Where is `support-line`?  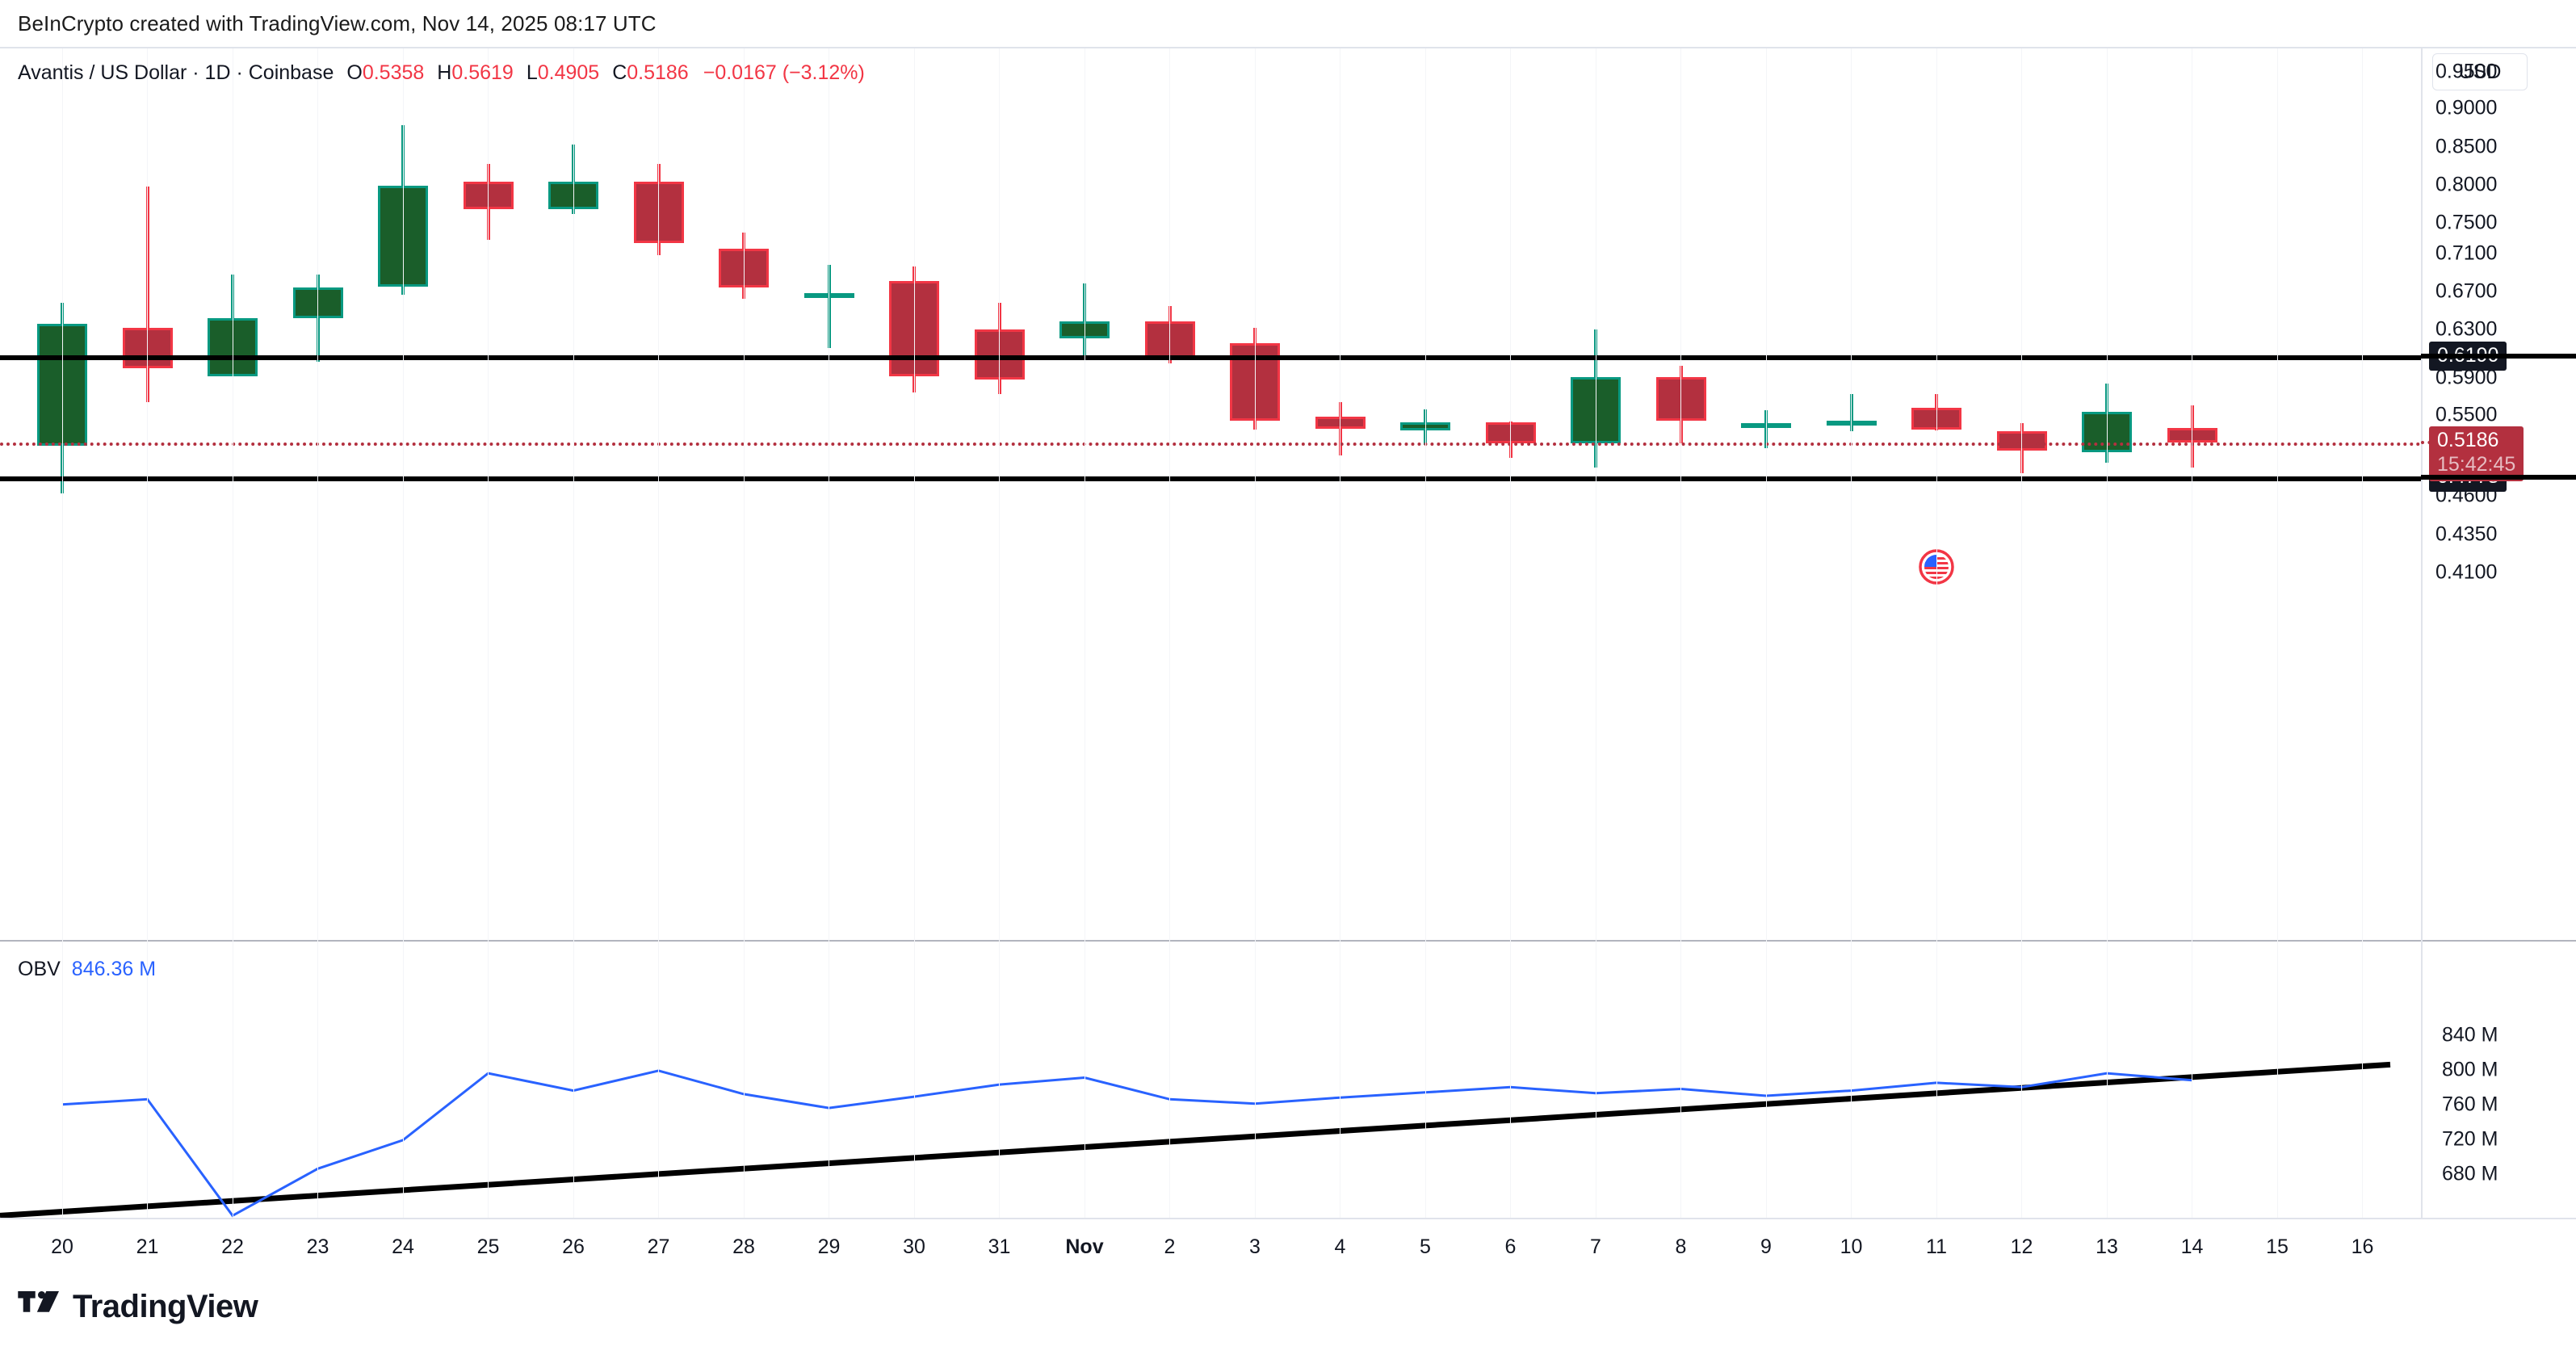
support-line is located at coordinates (1211, 479).